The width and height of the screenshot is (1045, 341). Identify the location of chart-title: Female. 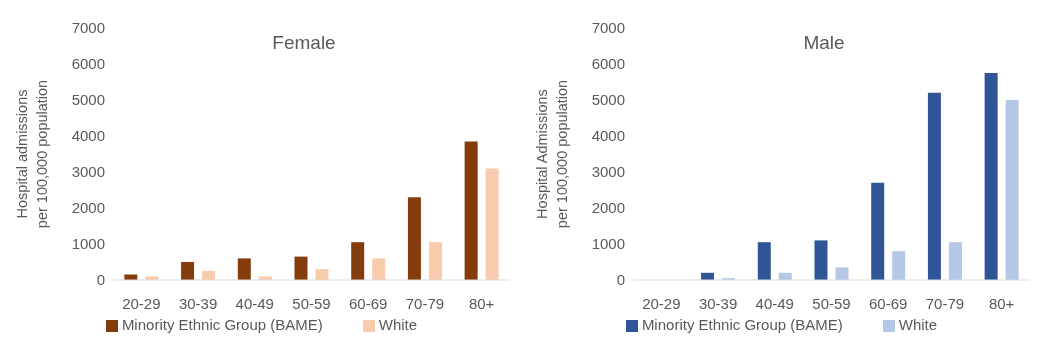
(304, 42).